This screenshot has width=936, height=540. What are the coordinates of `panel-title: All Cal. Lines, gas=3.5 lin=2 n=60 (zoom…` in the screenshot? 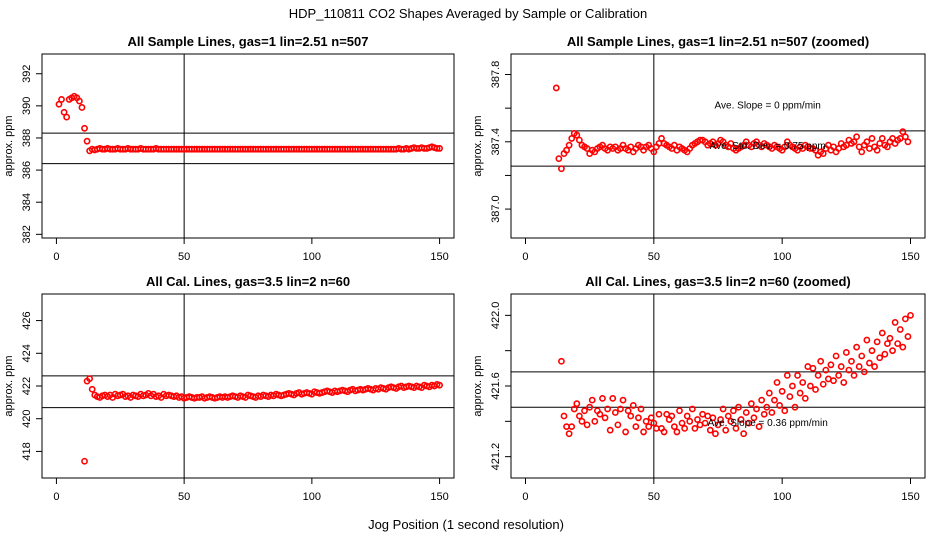 It's located at (718, 281).